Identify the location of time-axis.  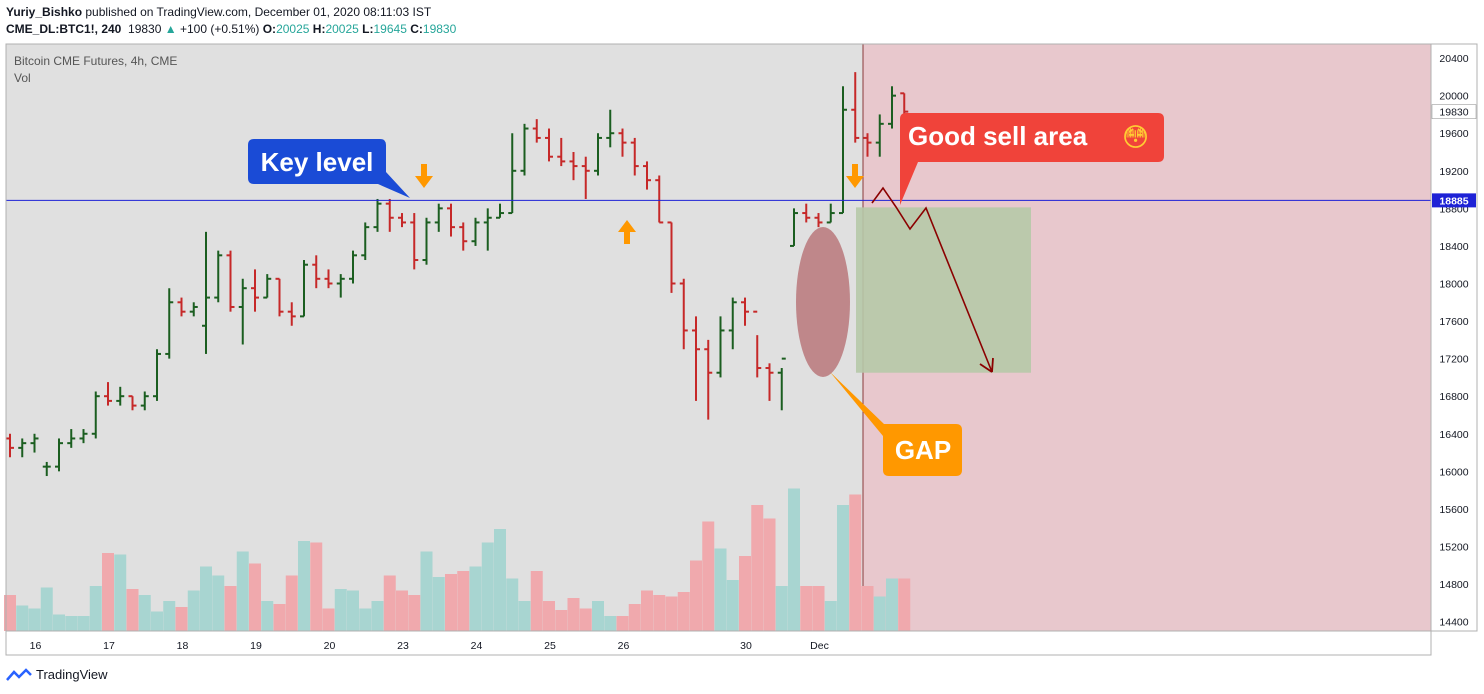
(718, 643).